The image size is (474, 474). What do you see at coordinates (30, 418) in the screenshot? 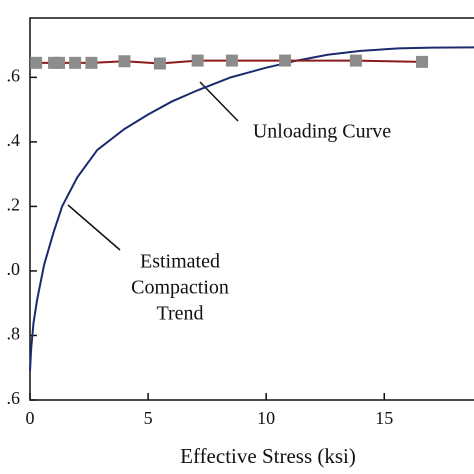
I see `x-tick-label: 0` at bounding box center [30, 418].